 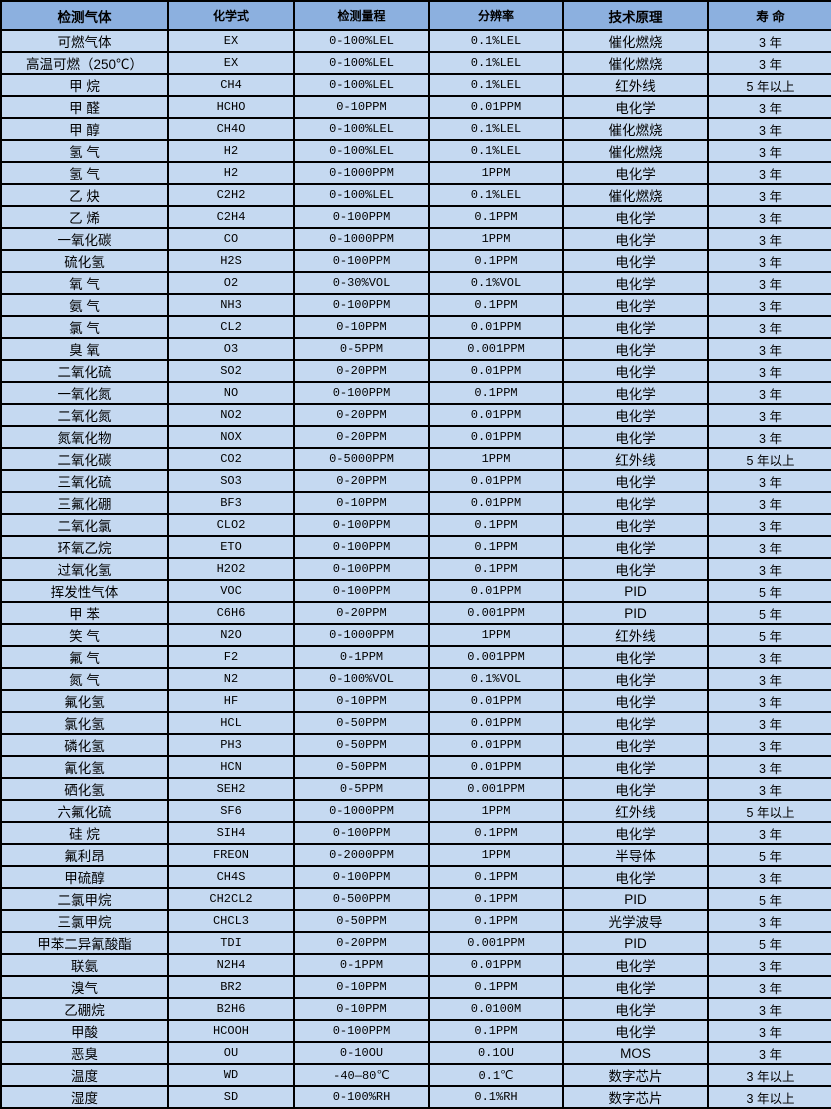 What do you see at coordinates (415, 635) in the screenshot?
I see `table-row: 笑 气 N2O 0-1000PPM 1PPM 红外线 5 年` at bounding box center [415, 635].